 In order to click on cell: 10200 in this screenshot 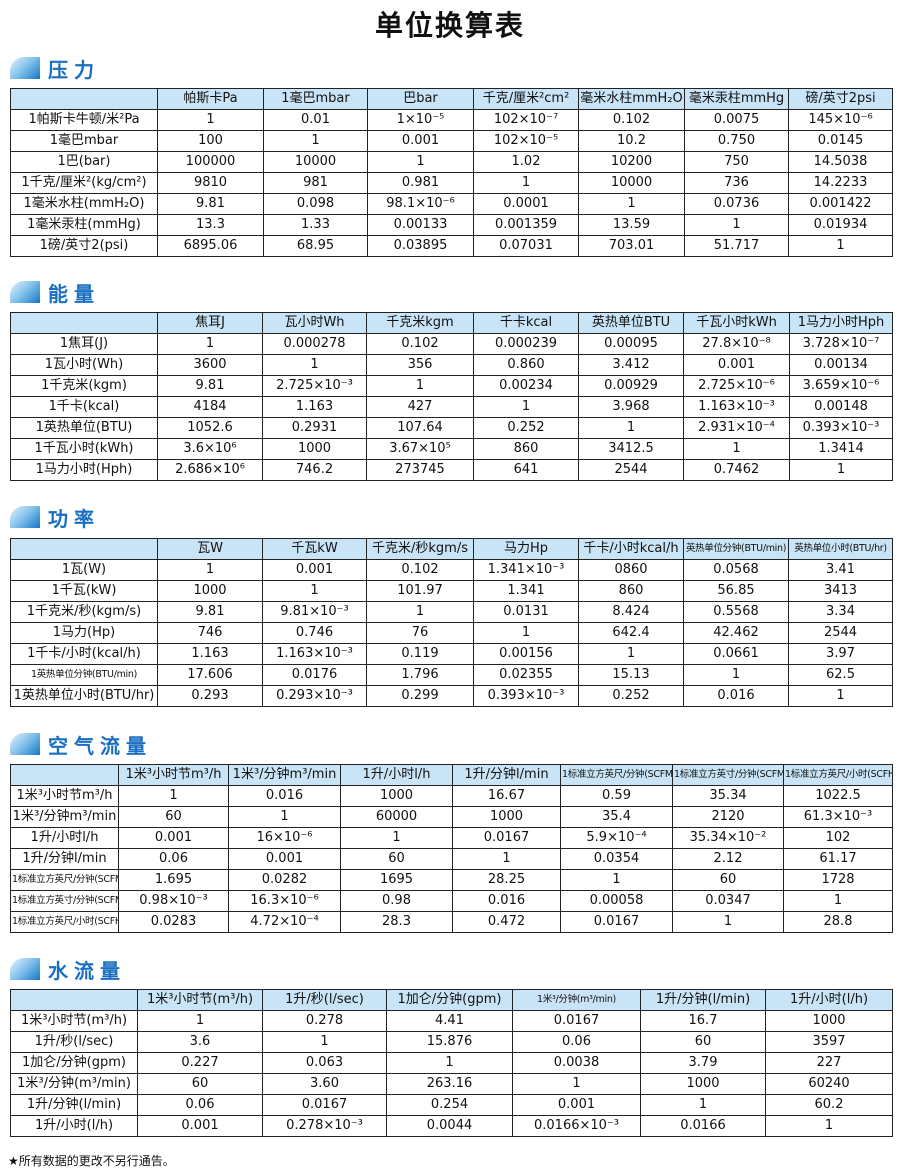, I will do `click(631, 162)`.